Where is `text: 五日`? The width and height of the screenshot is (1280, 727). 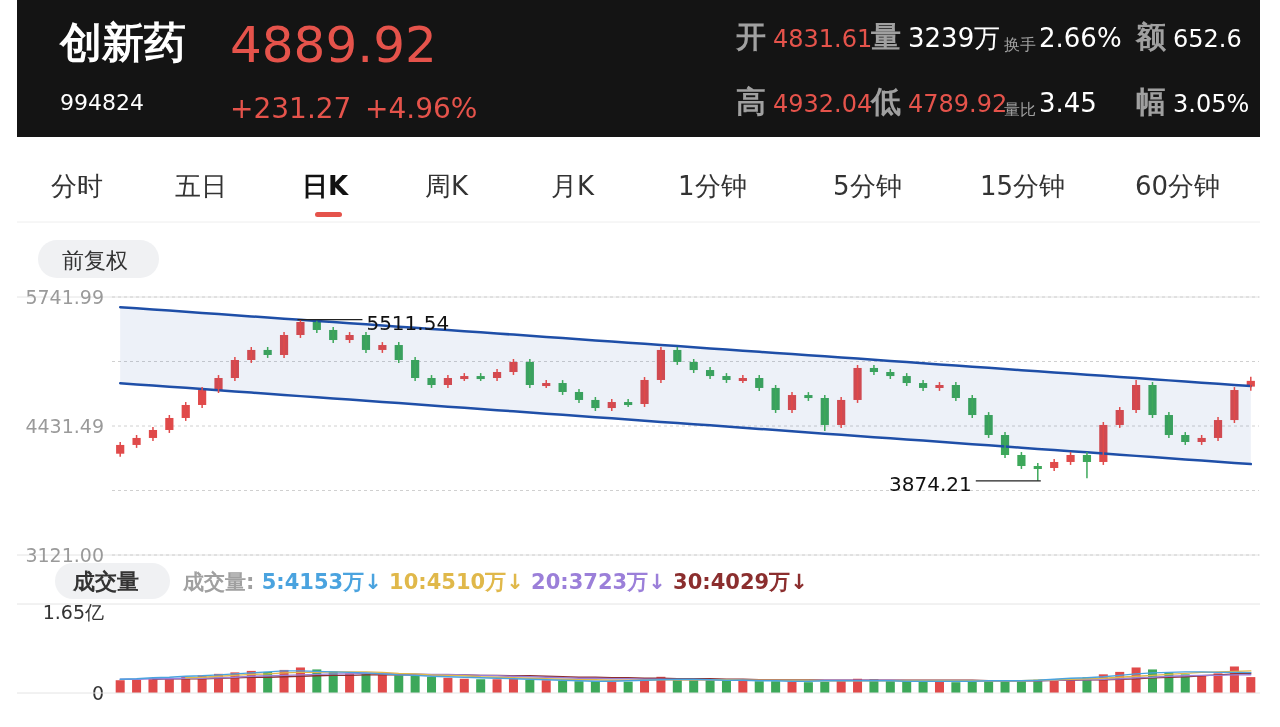 text: 五日 is located at coordinates (201, 186).